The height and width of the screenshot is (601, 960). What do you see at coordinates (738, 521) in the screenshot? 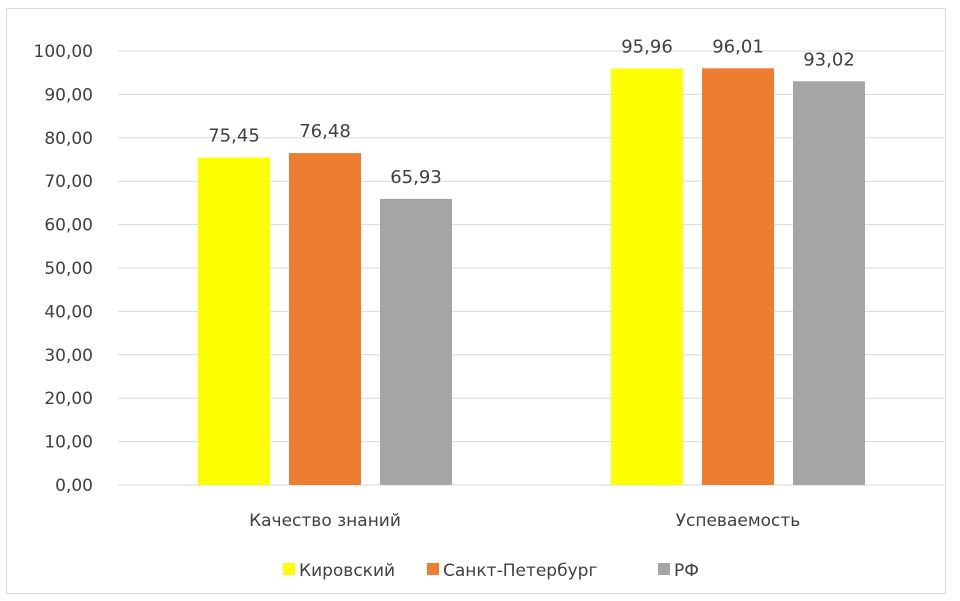
I see `x-category-label: Успеваемость` at bounding box center [738, 521].